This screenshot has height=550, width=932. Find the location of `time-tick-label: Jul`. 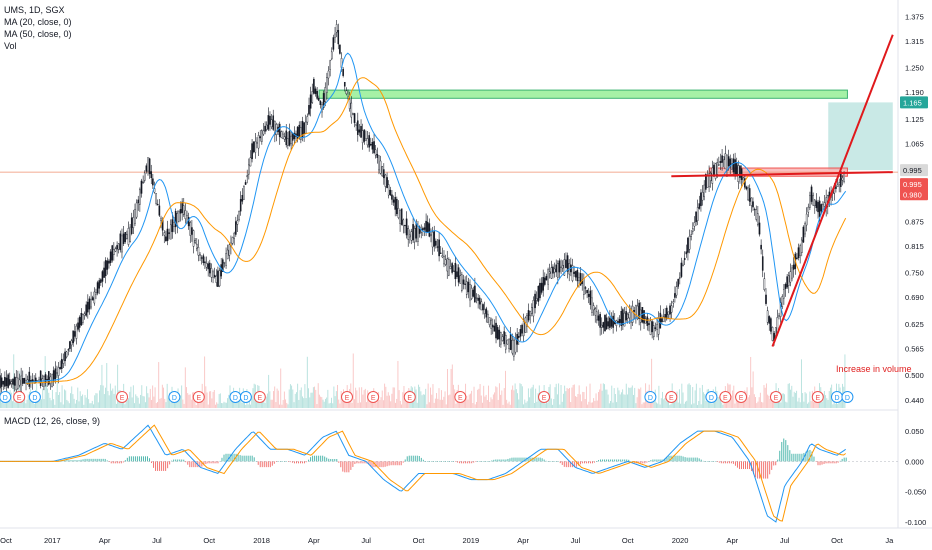

time-tick-label: Jul is located at coordinates (157, 540).